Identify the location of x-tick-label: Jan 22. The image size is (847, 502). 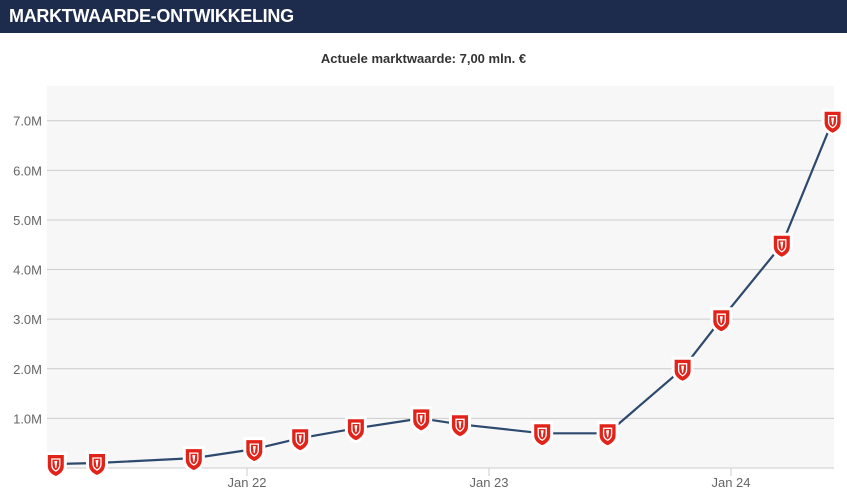
(246, 482).